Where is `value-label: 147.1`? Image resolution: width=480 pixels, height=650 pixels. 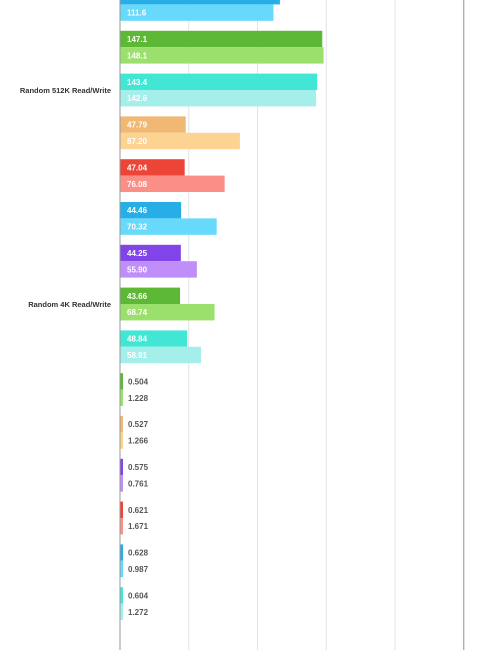 value-label: 147.1 is located at coordinates (137, 39).